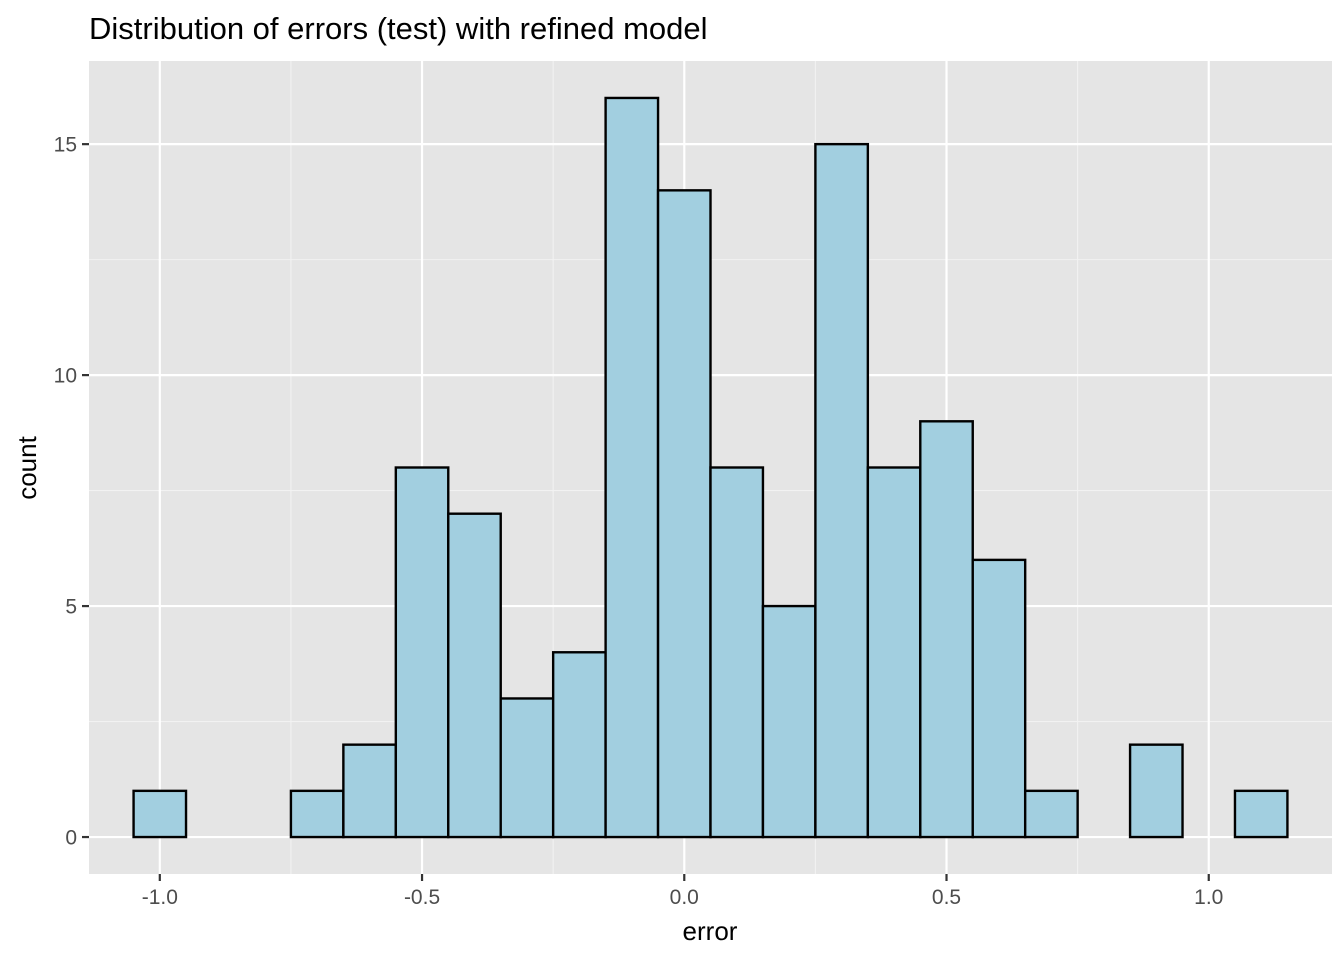 The width and height of the screenshot is (1344, 960). Describe the element at coordinates (710, 931) in the screenshot. I see `x-axis-title: error` at that location.